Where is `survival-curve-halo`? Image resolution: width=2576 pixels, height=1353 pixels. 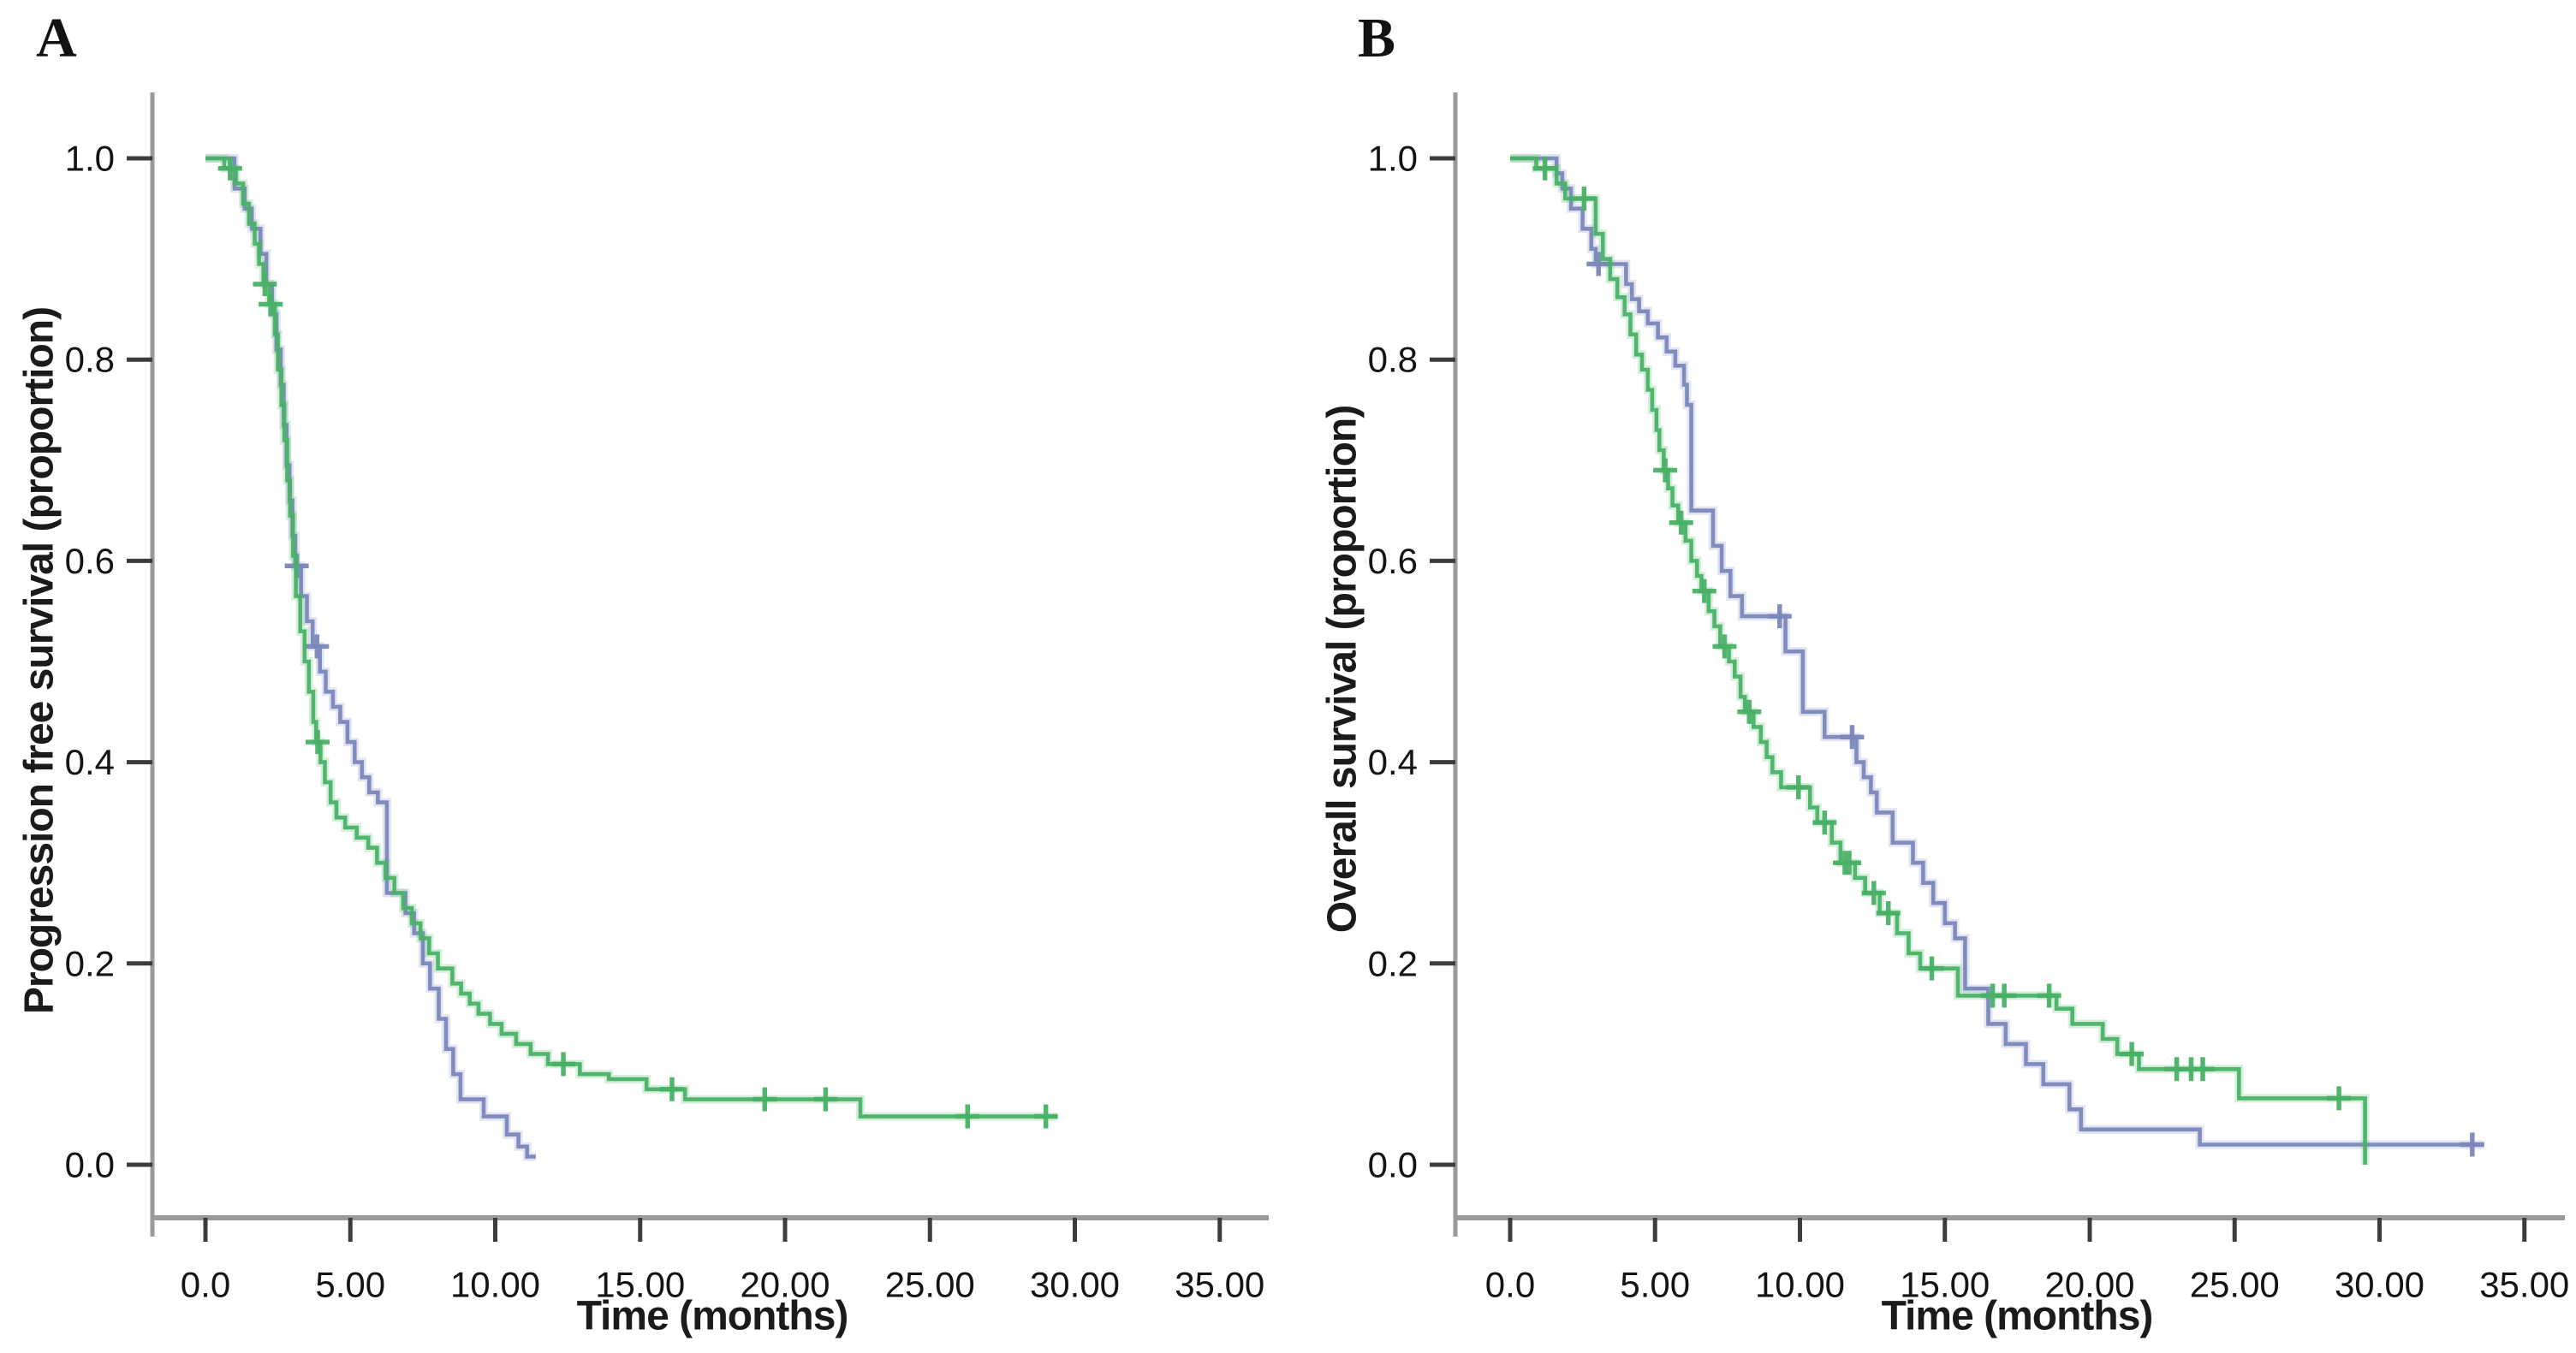 survival-curve-halo is located at coordinates (371, 657).